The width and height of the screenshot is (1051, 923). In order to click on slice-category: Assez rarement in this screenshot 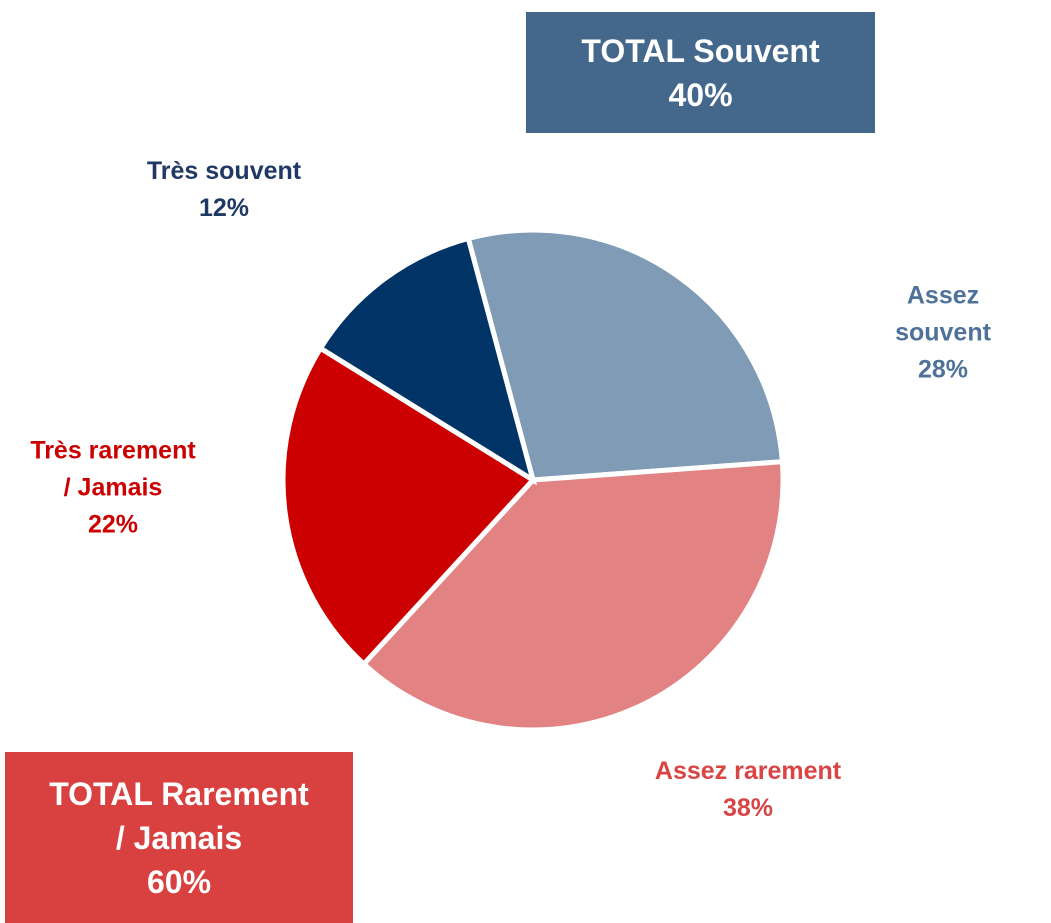, I will do `click(748, 771)`.